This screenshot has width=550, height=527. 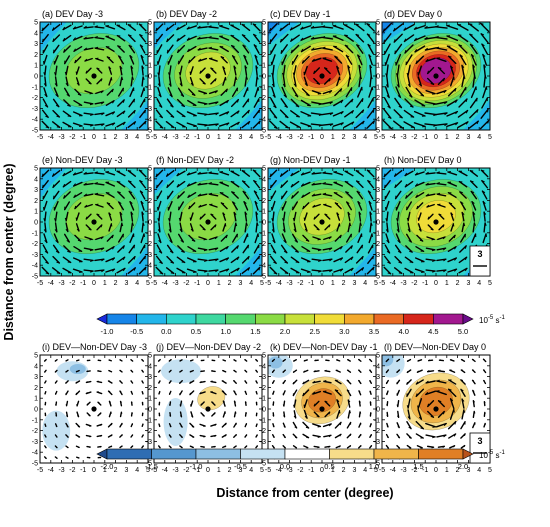 I want to click on panel-title: (h) Non-DEV Day 0, so click(x=423, y=160).